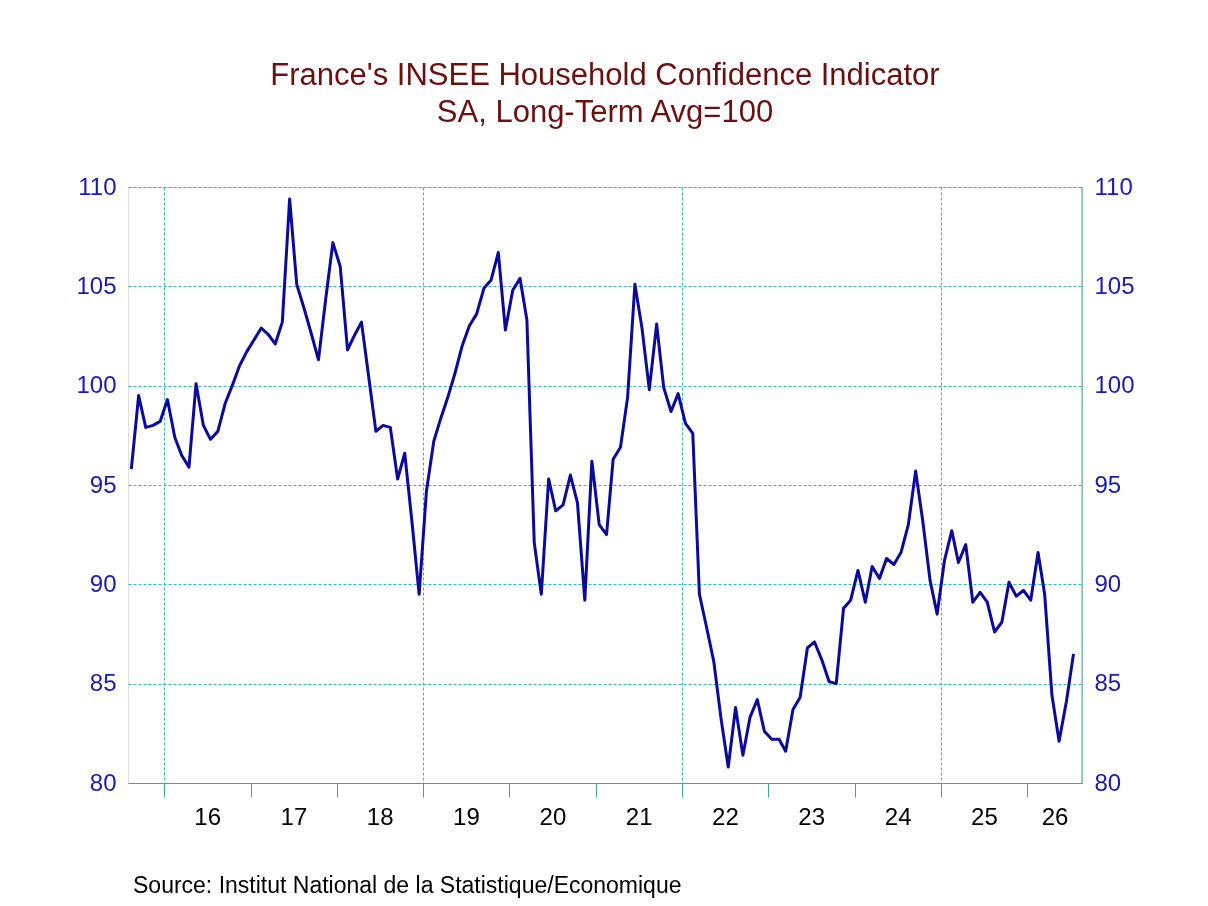 This screenshot has height=906, width=1208. What do you see at coordinates (97, 186) in the screenshot?
I see `y-tick-label: 110` at bounding box center [97, 186].